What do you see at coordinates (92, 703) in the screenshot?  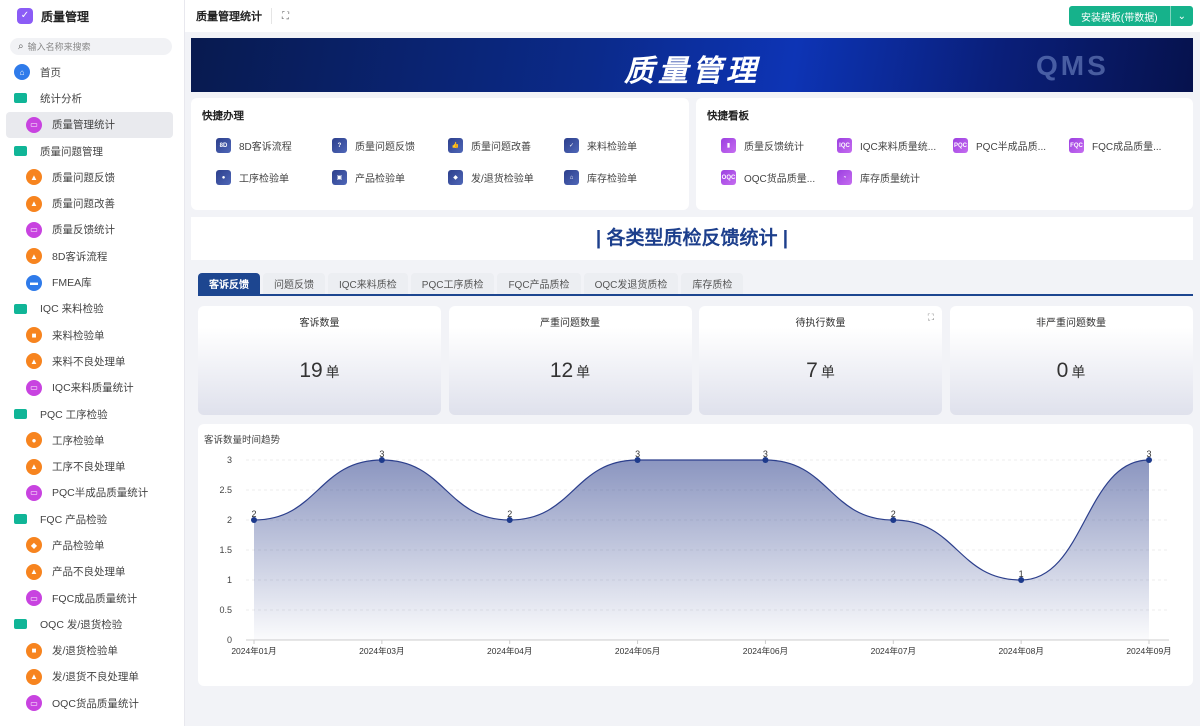 I see `sidebar-item: ▭ OQC货品质量统计` at bounding box center [92, 703].